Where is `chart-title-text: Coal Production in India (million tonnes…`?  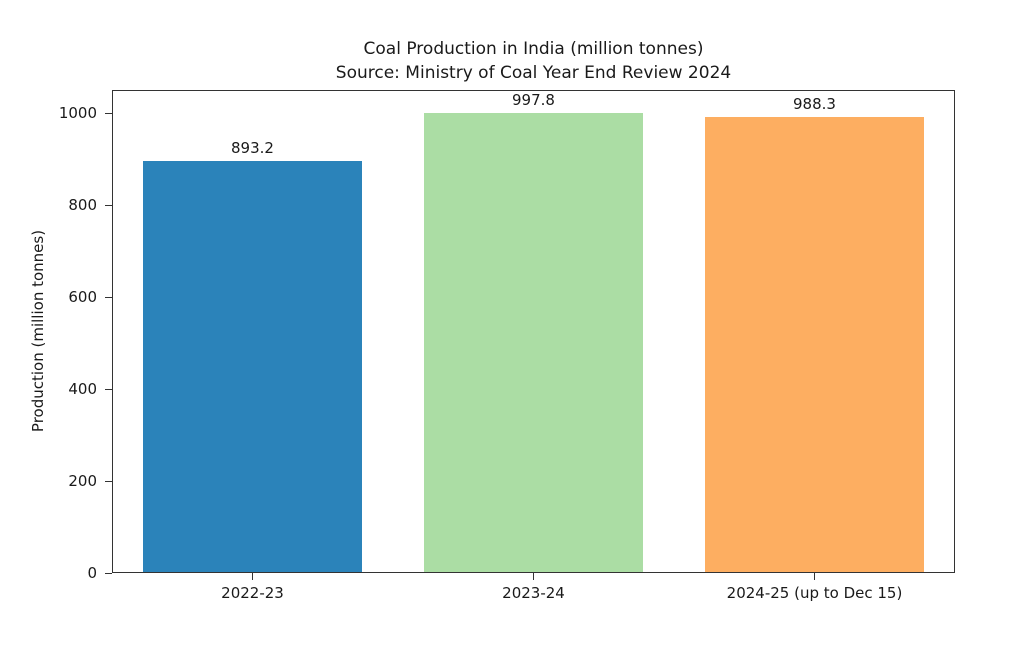
chart-title-text: Coal Production in India (million tonnes… is located at coordinates (533, 49).